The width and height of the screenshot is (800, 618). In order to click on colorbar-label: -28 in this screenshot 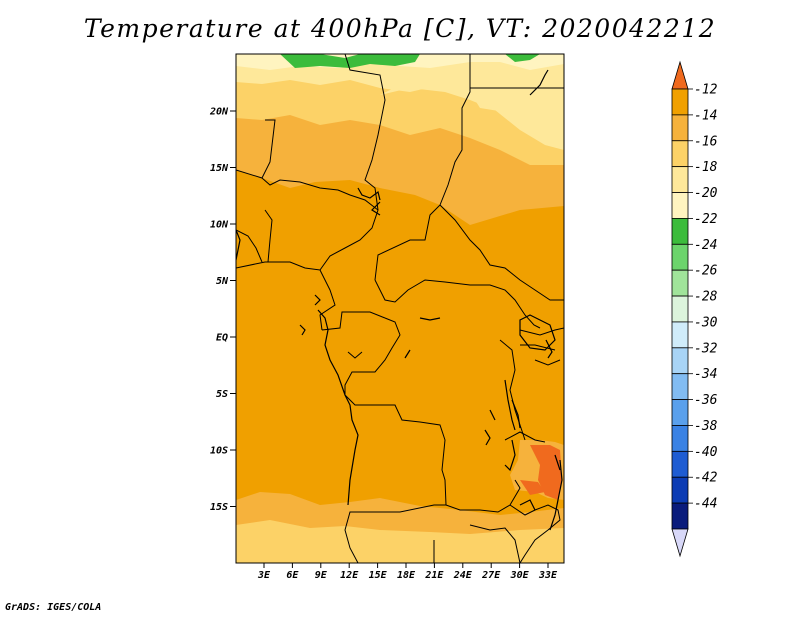, I will do `click(706, 297)`.